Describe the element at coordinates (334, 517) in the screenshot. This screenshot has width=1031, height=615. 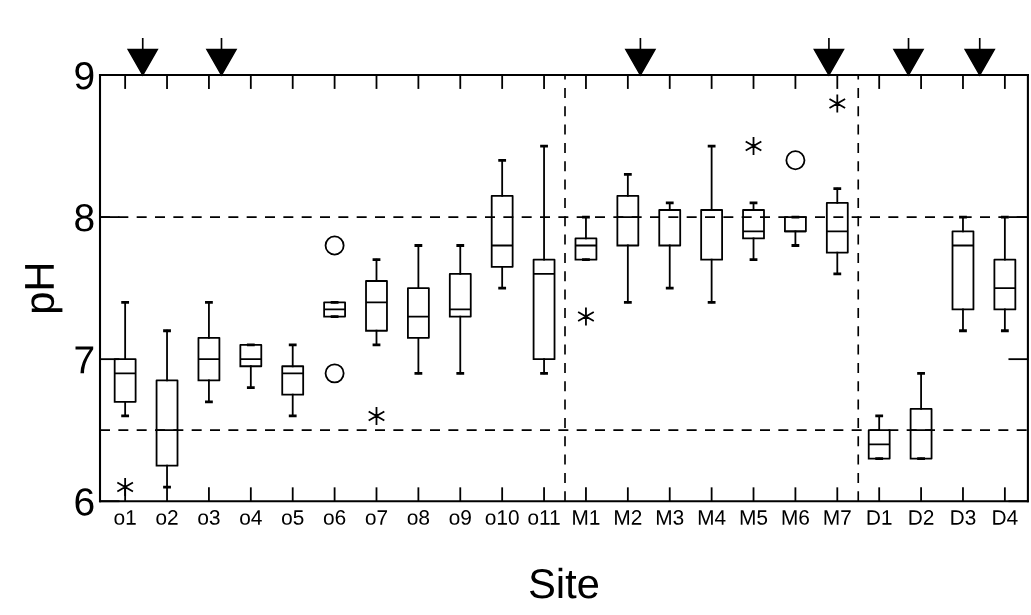
I see `x-tick-label: o6` at that location.